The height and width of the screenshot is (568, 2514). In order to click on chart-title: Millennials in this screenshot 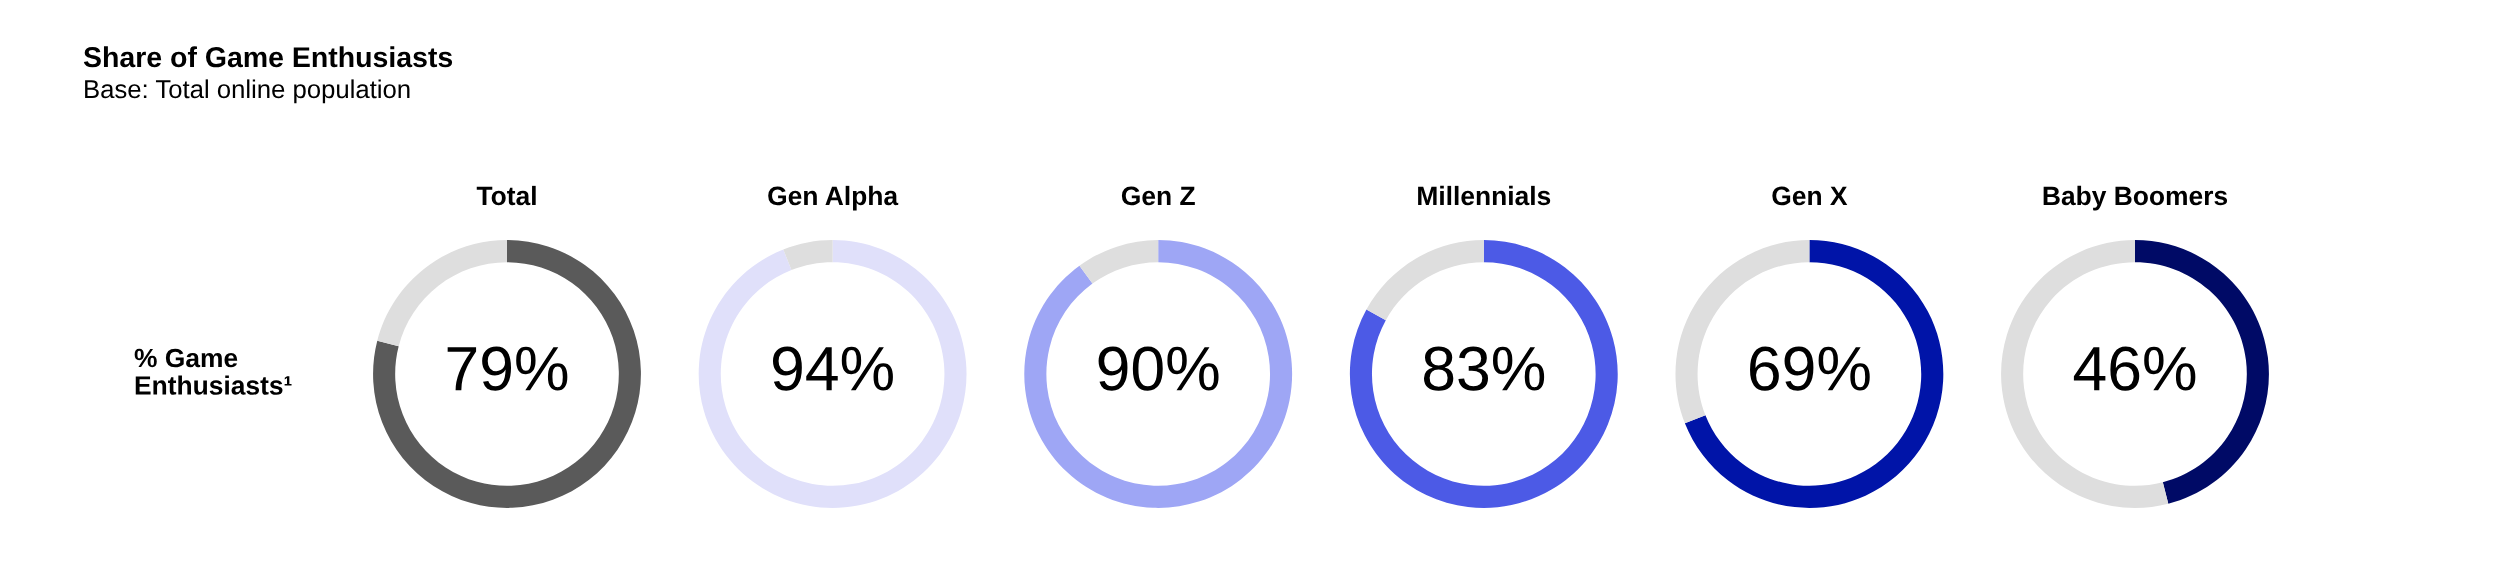, I will do `click(1484, 195)`.